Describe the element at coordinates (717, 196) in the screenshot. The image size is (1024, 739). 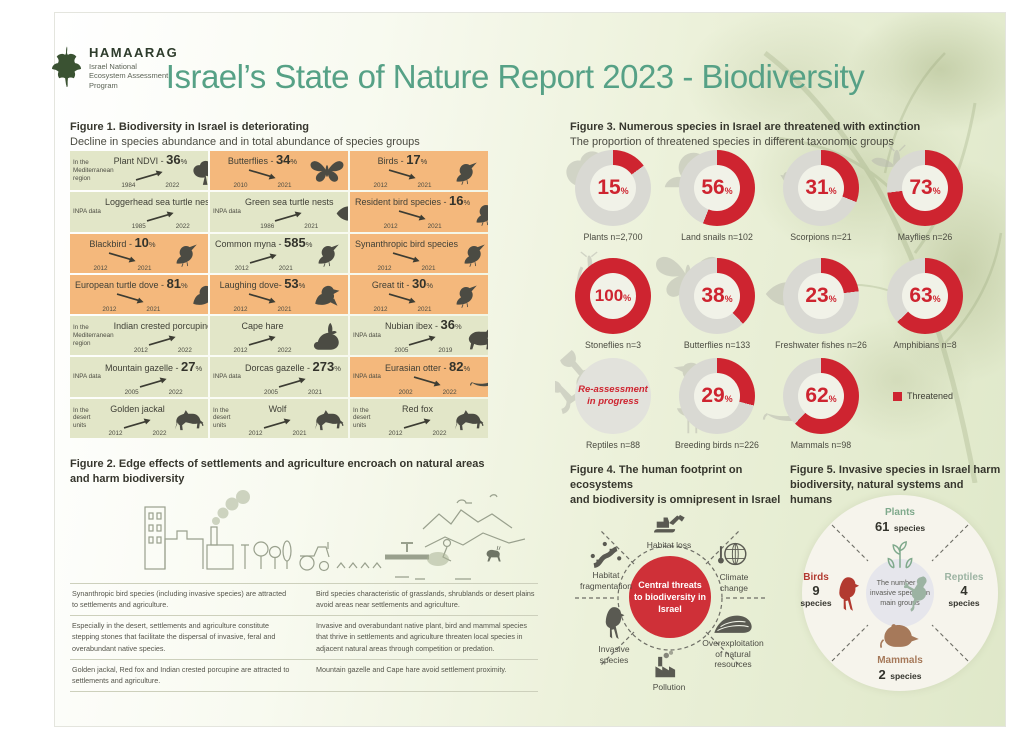
I see `donut-land-snails: 56% Land snails n=102` at that location.